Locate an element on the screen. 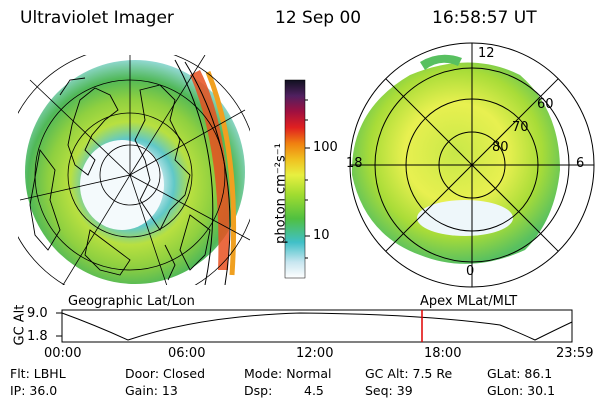  colorbar-unit-label: photon cm⁻²s⁻¹ is located at coordinates (281, 193).